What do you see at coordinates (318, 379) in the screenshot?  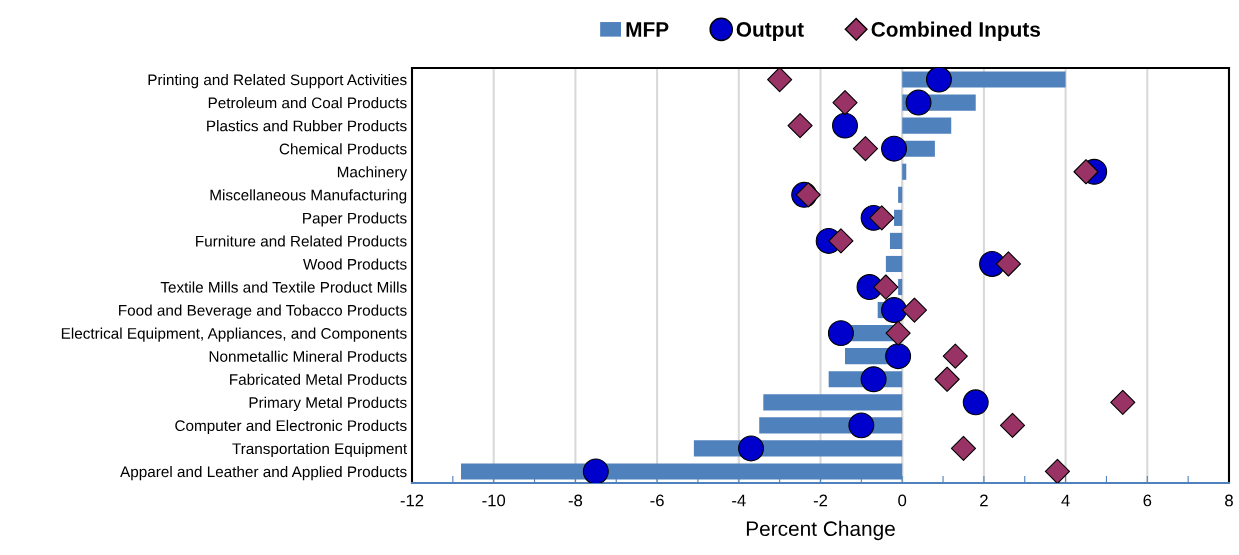 I see `y-tick-label: Fabricated Metal Products` at bounding box center [318, 379].